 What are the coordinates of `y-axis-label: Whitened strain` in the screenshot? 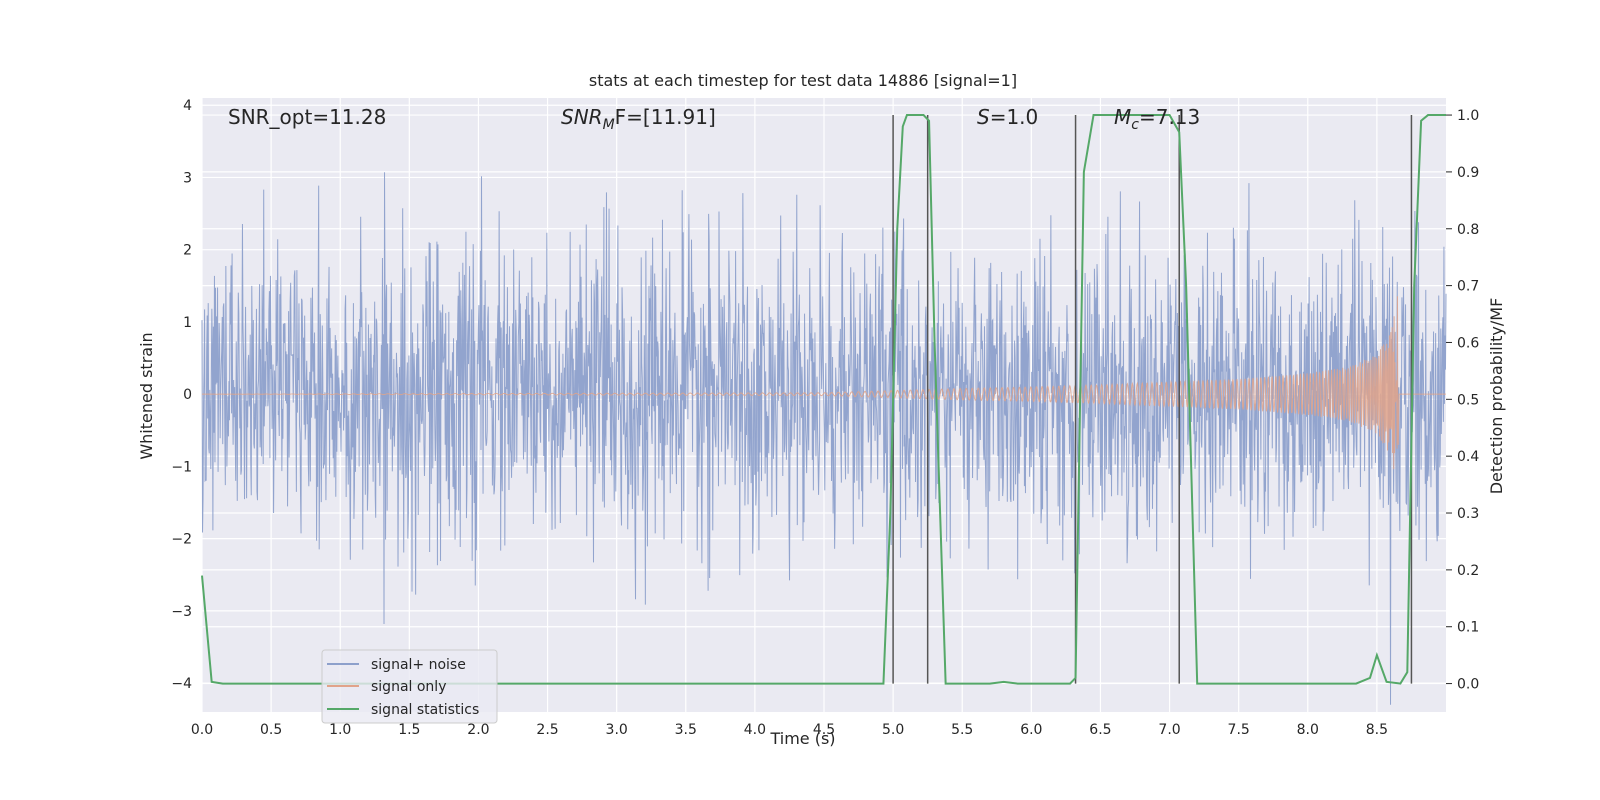 It's located at (146, 395).